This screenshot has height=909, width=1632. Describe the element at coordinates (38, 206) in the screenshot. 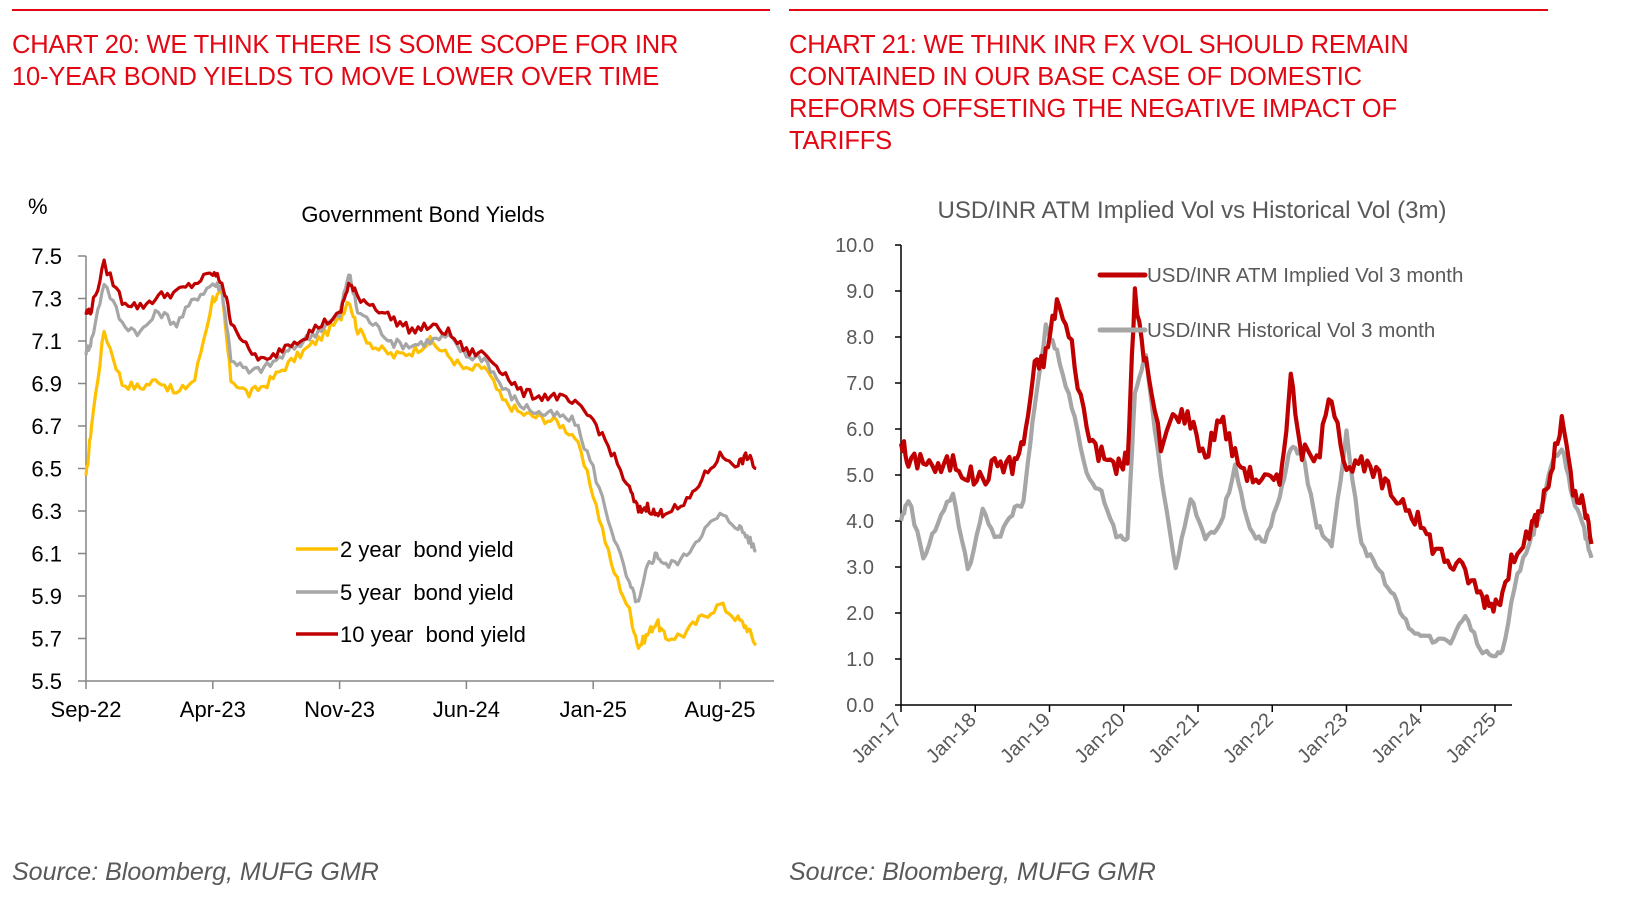

I see `y-axis-unit-label: %` at that location.